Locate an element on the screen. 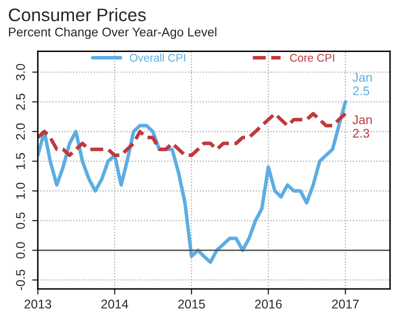 The height and width of the screenshot is (321, 398). annotation: Jan 2.5 is located at coordinates (362, 84).